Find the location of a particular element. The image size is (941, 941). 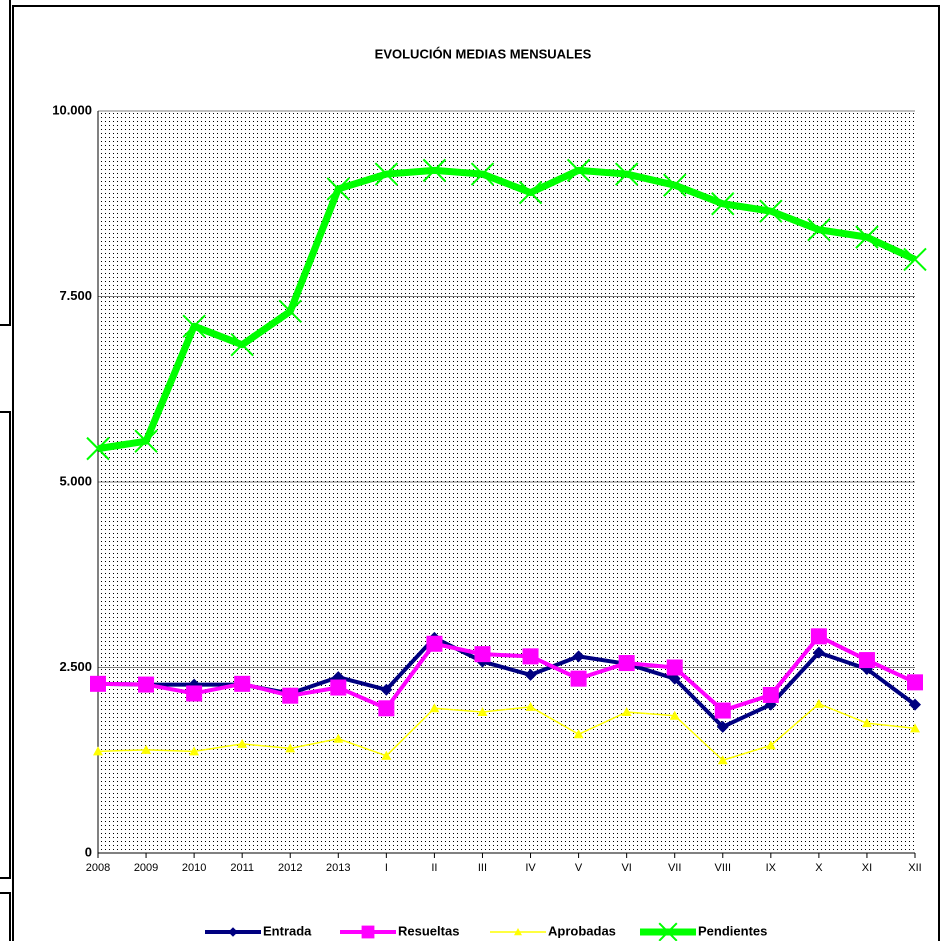

chart-title: EVOLUCIÓN MEDIAS MENSUALES is located at coordinates (483, 53).